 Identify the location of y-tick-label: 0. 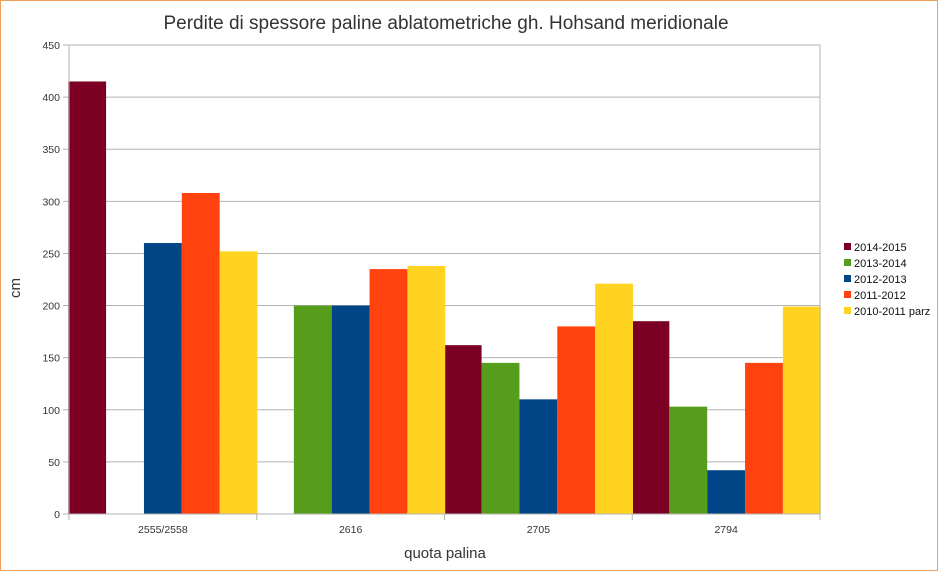
(57, 515).